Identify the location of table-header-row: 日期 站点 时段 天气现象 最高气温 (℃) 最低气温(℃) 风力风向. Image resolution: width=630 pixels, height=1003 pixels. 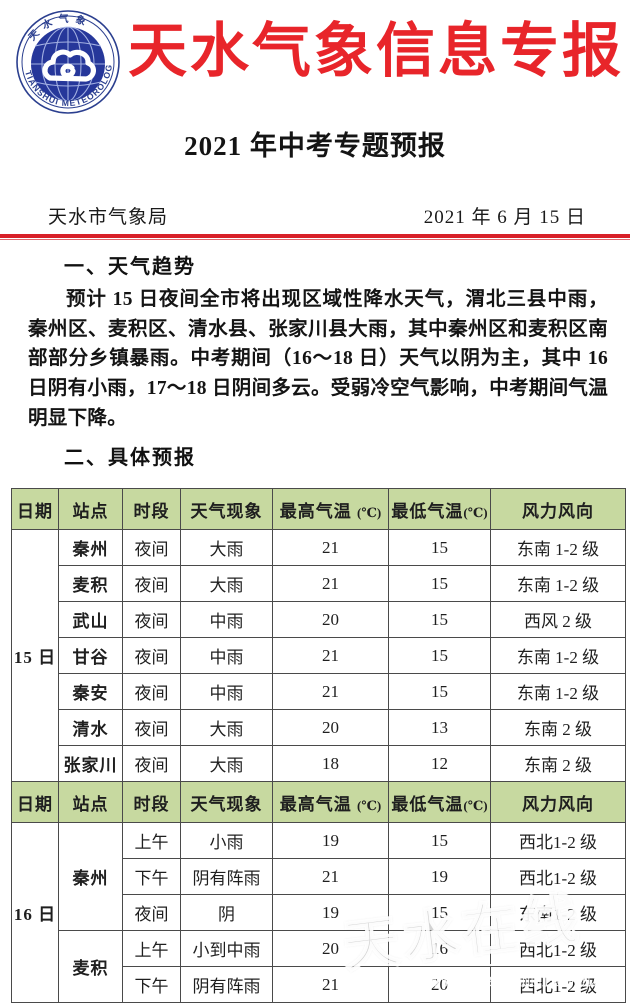
(318, 509).